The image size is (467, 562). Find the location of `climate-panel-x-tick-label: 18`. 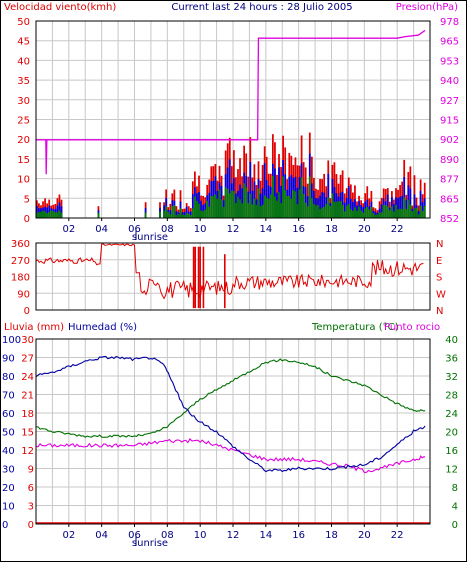

climate-panel-x-tick-label: 18 is located at coordinates (331, 535).